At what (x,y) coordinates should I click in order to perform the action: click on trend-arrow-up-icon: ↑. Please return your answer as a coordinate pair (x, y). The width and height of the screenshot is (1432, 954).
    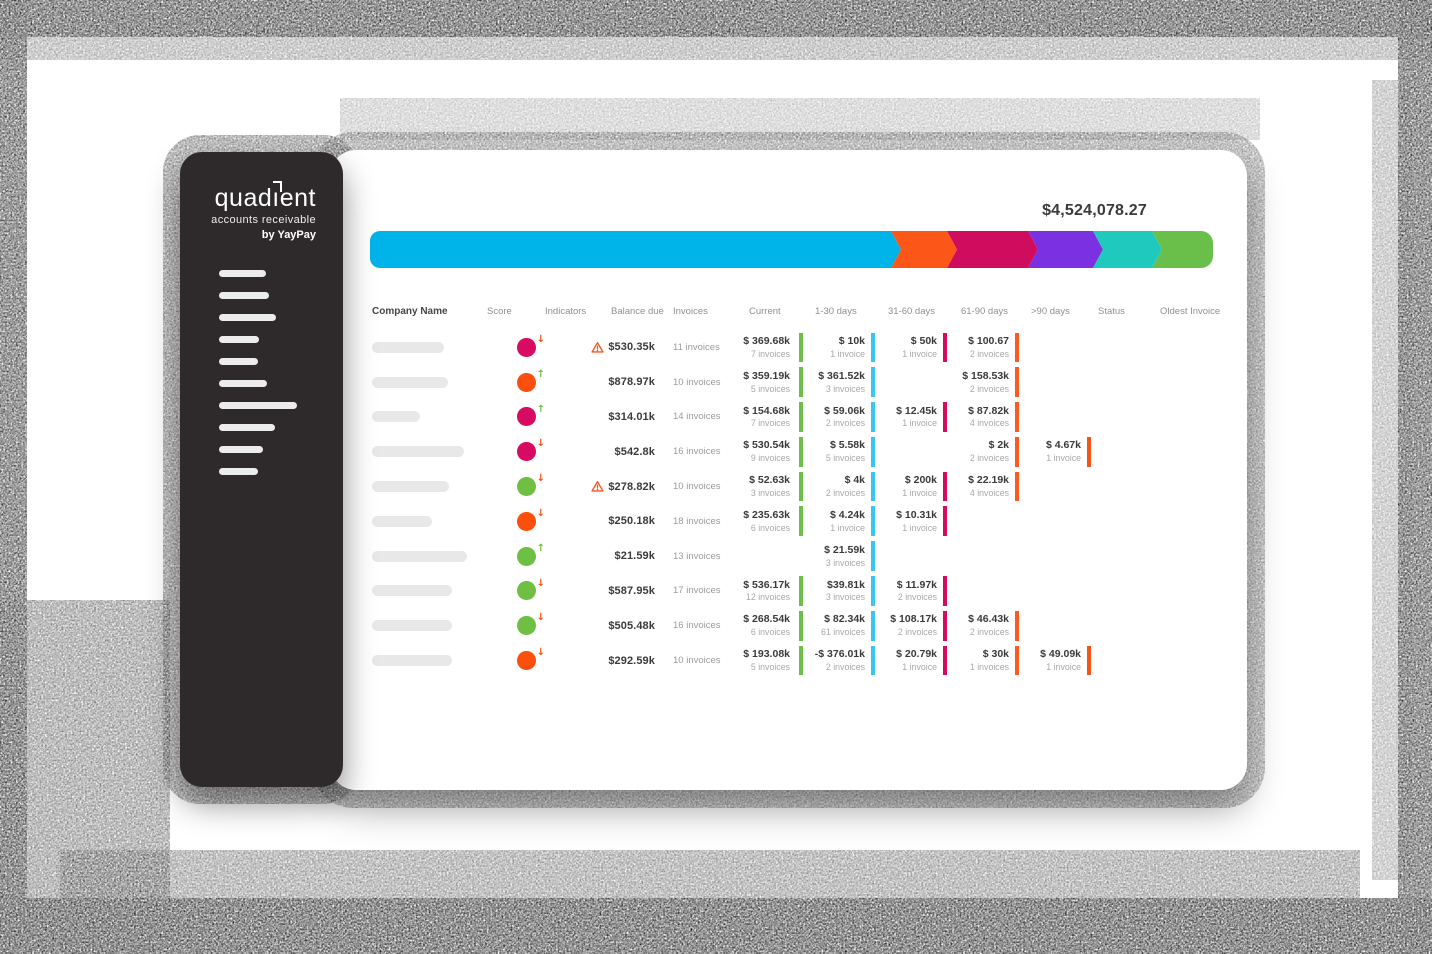
    Looking at the image, I should click on (540, 374).